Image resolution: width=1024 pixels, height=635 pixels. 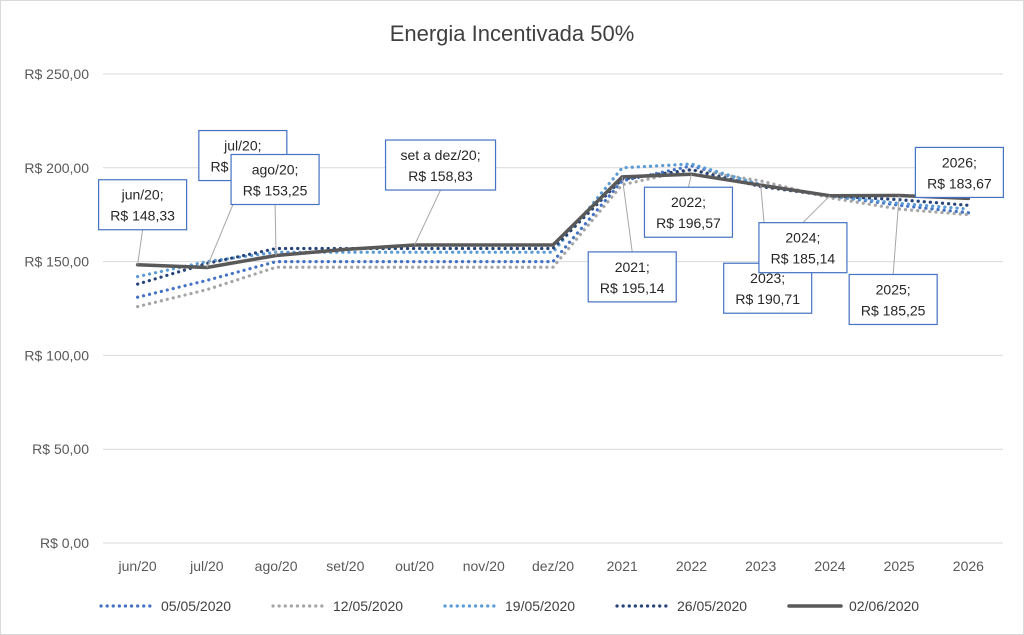 I want to click on x-tick-label: 2023, so click(x=760, y=566).